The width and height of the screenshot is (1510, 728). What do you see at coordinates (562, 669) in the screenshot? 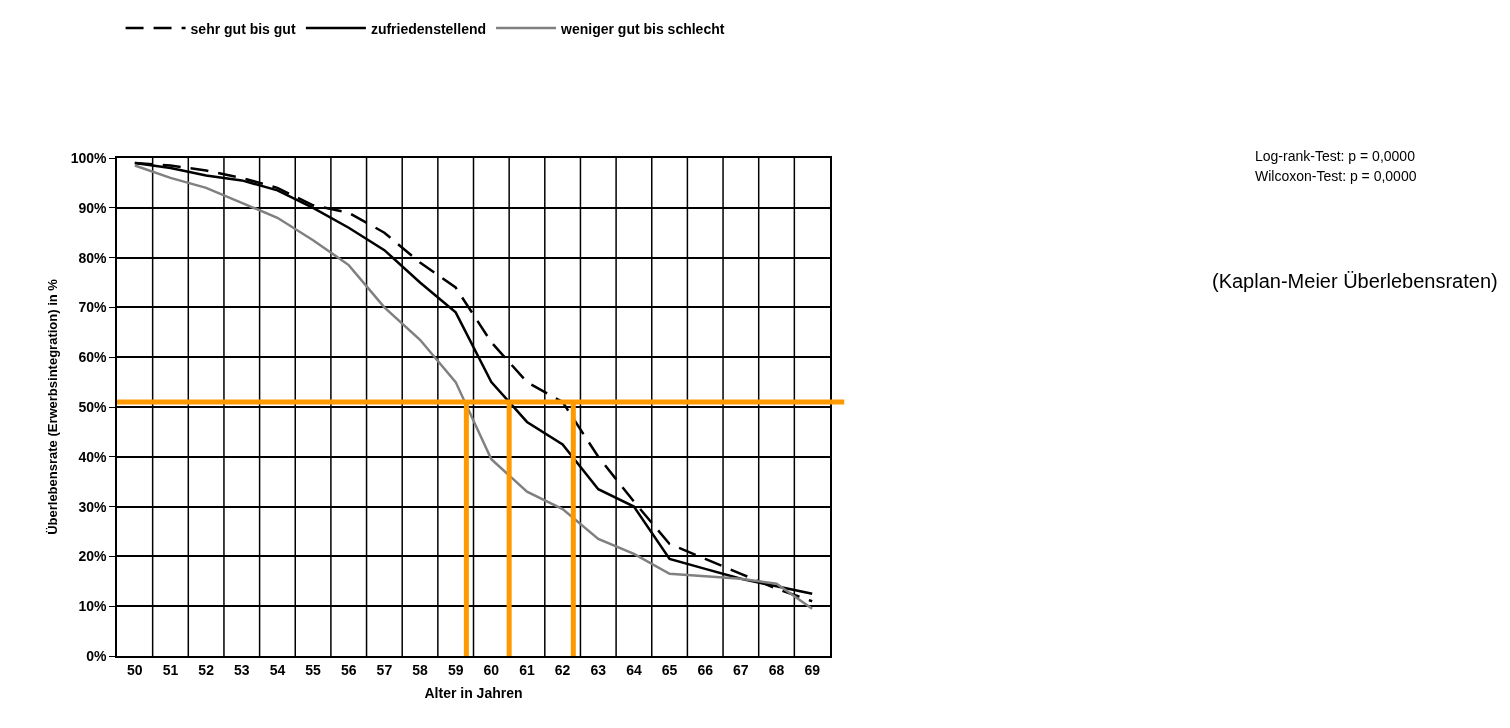
I see `x-tick-label: 62` at bounding box center [562, 669].